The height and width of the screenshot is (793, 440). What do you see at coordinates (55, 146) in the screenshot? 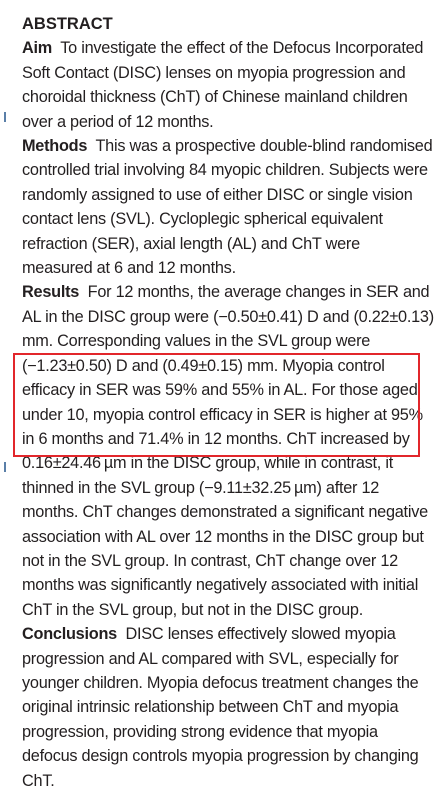
I see `methods-label: Methods` at bounding box center [55, 146].